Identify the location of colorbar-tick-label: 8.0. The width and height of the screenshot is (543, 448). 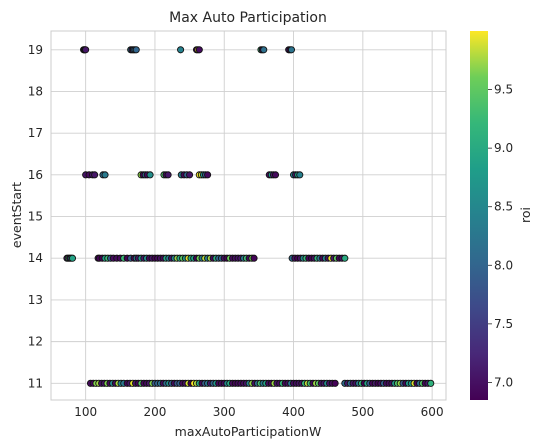
(503, 265).